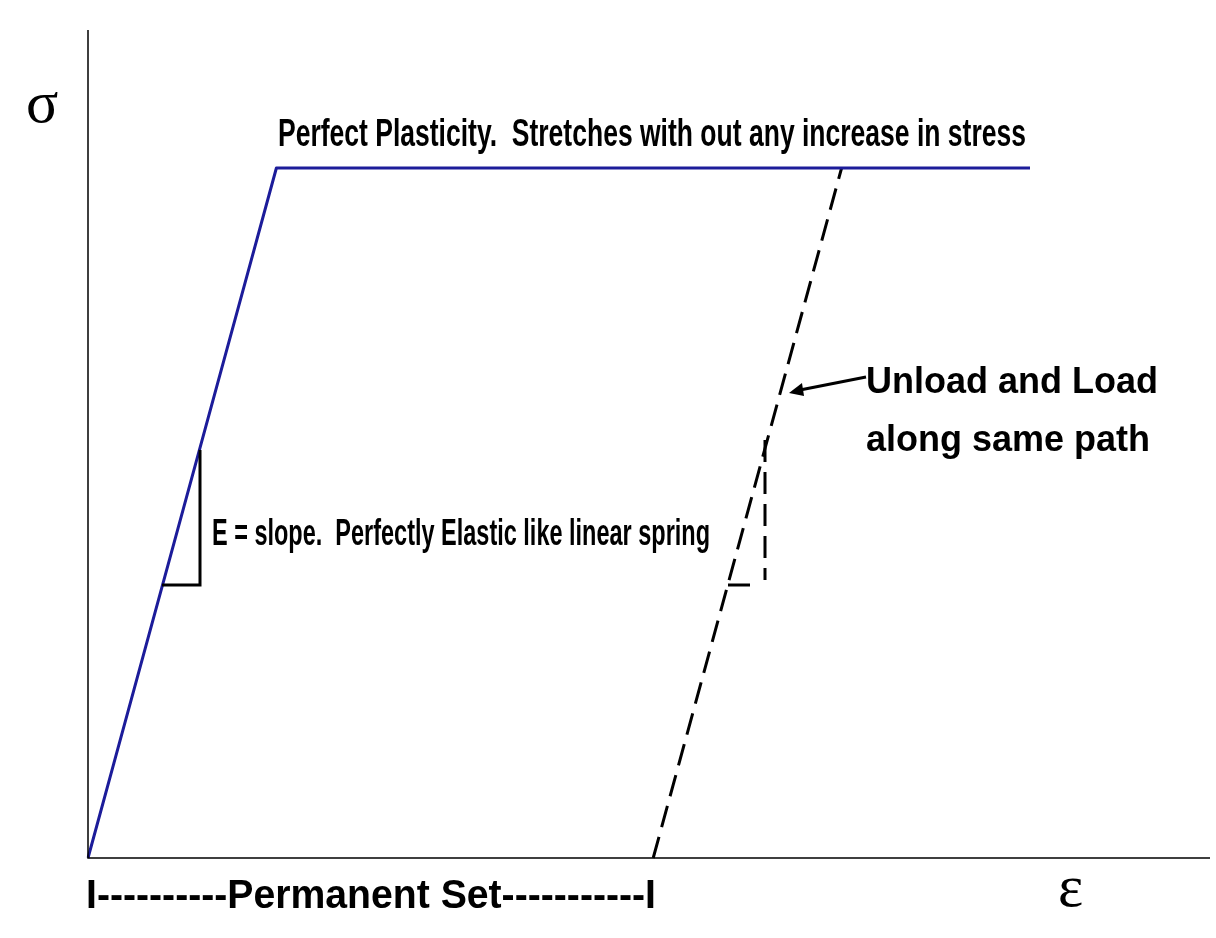 Image resolution: width=1216 pixels, height=938 pixels. Describe the element at coordinates (652, 133) in the screenshot. I see `text: Perfect Plasticity. Stretches with out any increase in stress` at that location.